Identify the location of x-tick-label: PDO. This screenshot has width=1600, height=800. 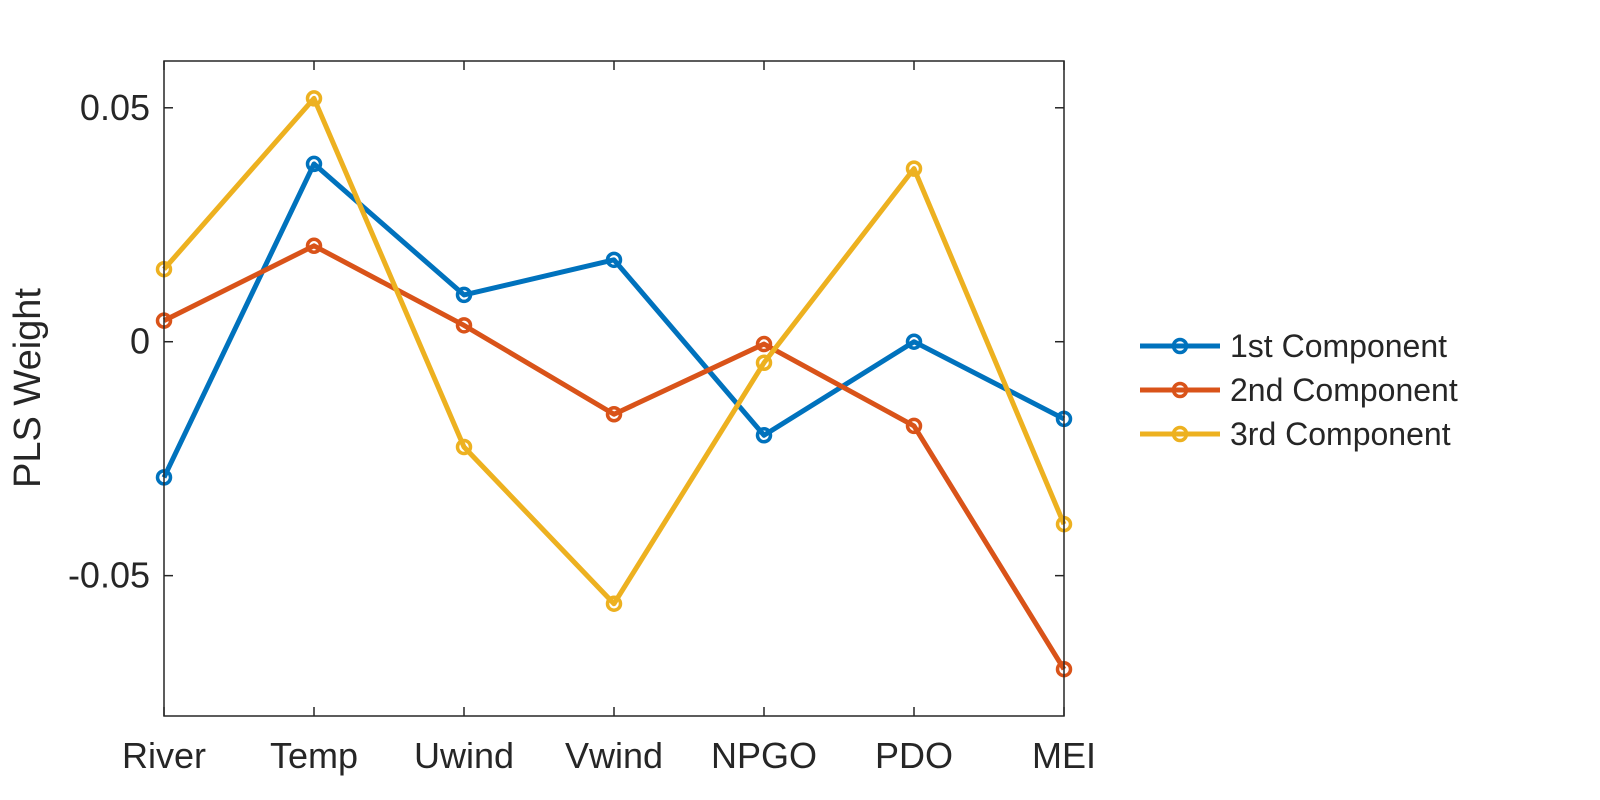
(914, 755).